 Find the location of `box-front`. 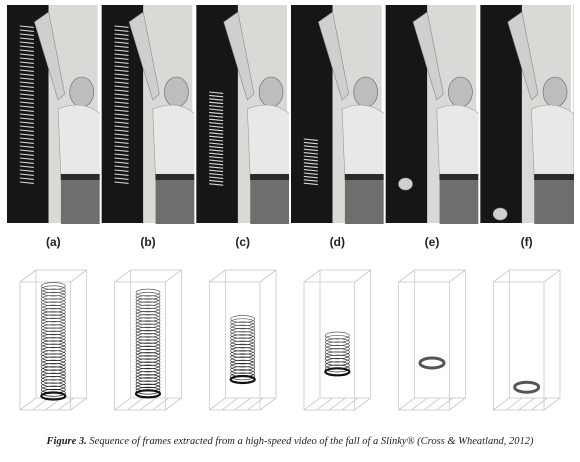

box-front is located at coordinates (424, 346).